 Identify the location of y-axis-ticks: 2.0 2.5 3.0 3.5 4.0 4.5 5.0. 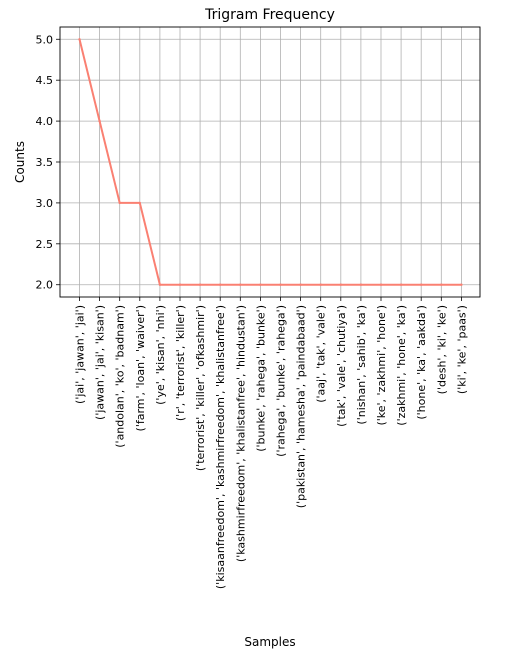
(48, 162).